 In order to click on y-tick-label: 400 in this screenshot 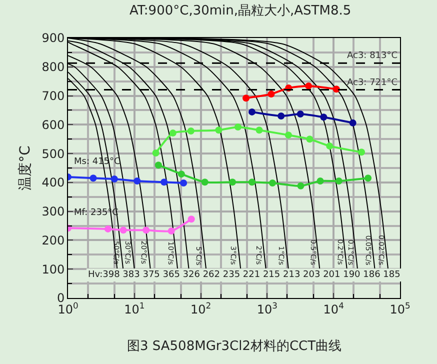, I will do `click(53, 183)`.